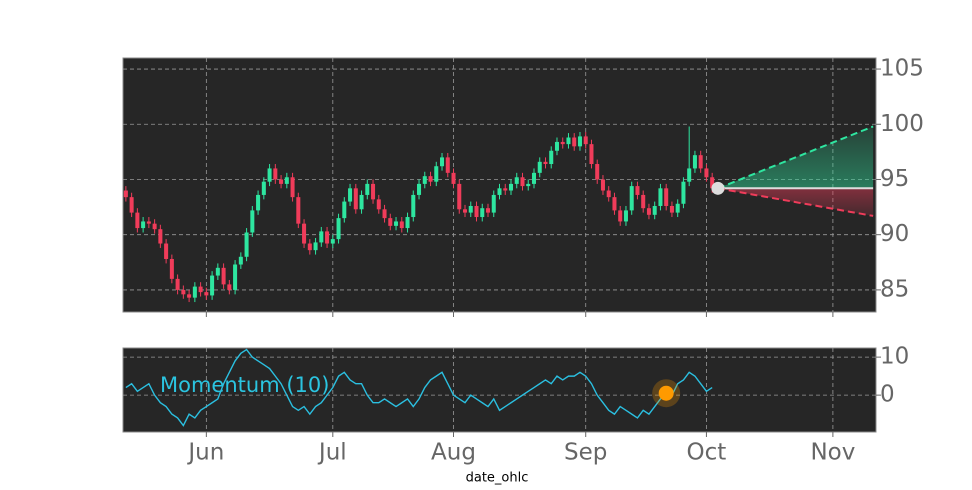 The image size is (972, 490). What do you see at coordinates (453, 453) in the screenshot?
I see `x-tick-label: Aug` at bounding box center [453, 453].